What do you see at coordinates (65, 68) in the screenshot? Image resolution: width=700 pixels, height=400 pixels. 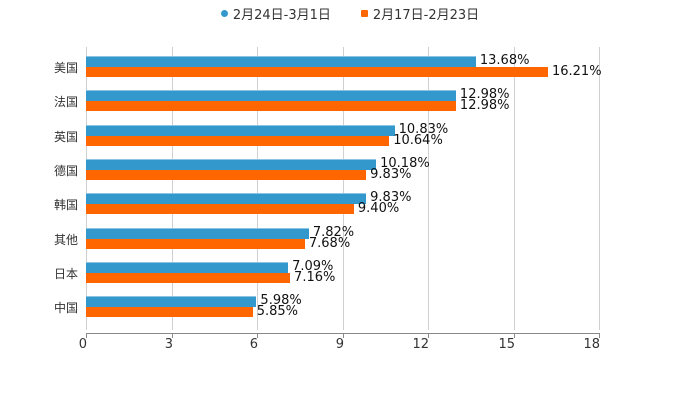 I see `category-label: 美国` at bounding box center [65, 68].